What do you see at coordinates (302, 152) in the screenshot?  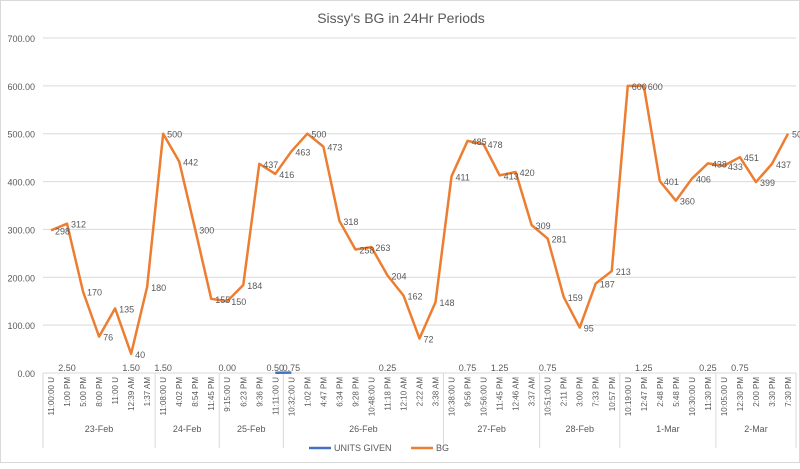 I see `bg-data-label: 463` at bounding box center [302, 152].